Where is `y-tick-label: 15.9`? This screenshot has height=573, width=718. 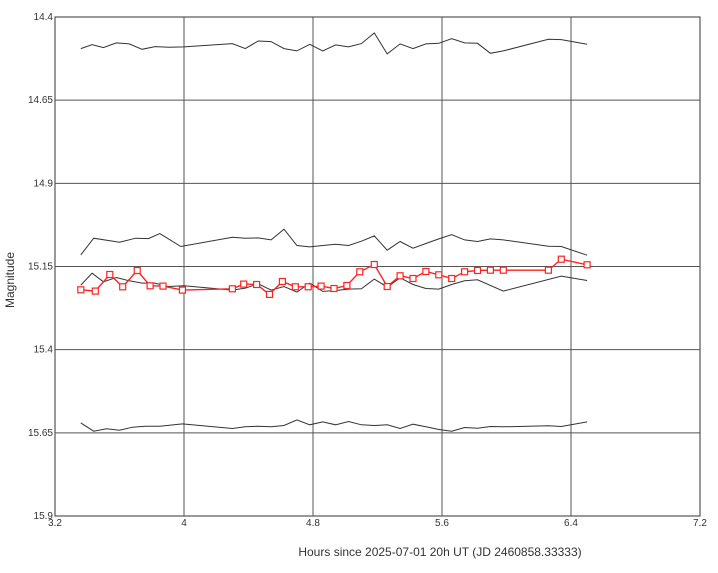 y-tick-label: 15.9 is located at coordinates (44, 516).